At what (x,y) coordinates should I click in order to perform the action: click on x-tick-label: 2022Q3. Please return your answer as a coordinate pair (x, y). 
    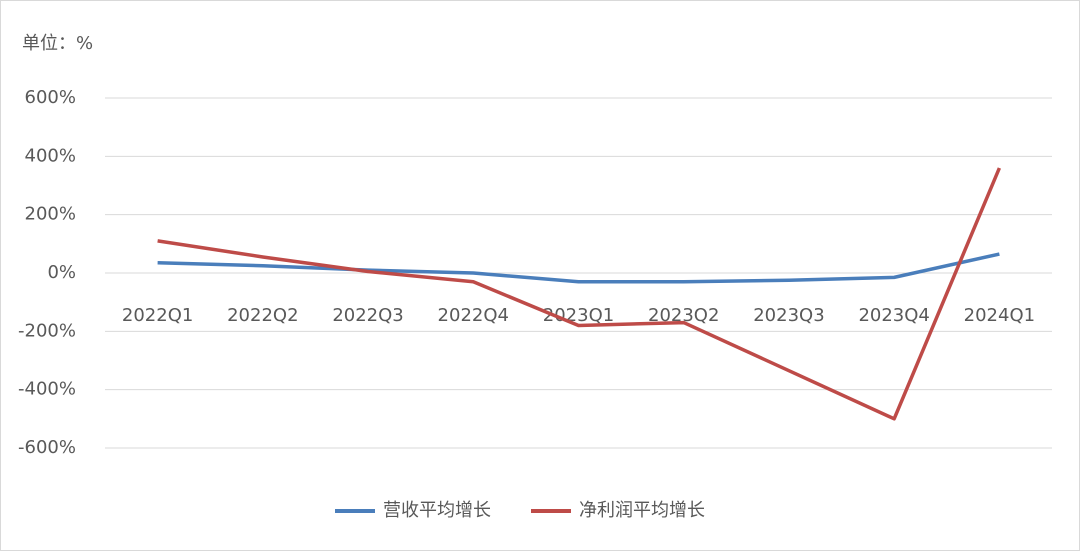
    Looking at the image, I should click on (367, 315).